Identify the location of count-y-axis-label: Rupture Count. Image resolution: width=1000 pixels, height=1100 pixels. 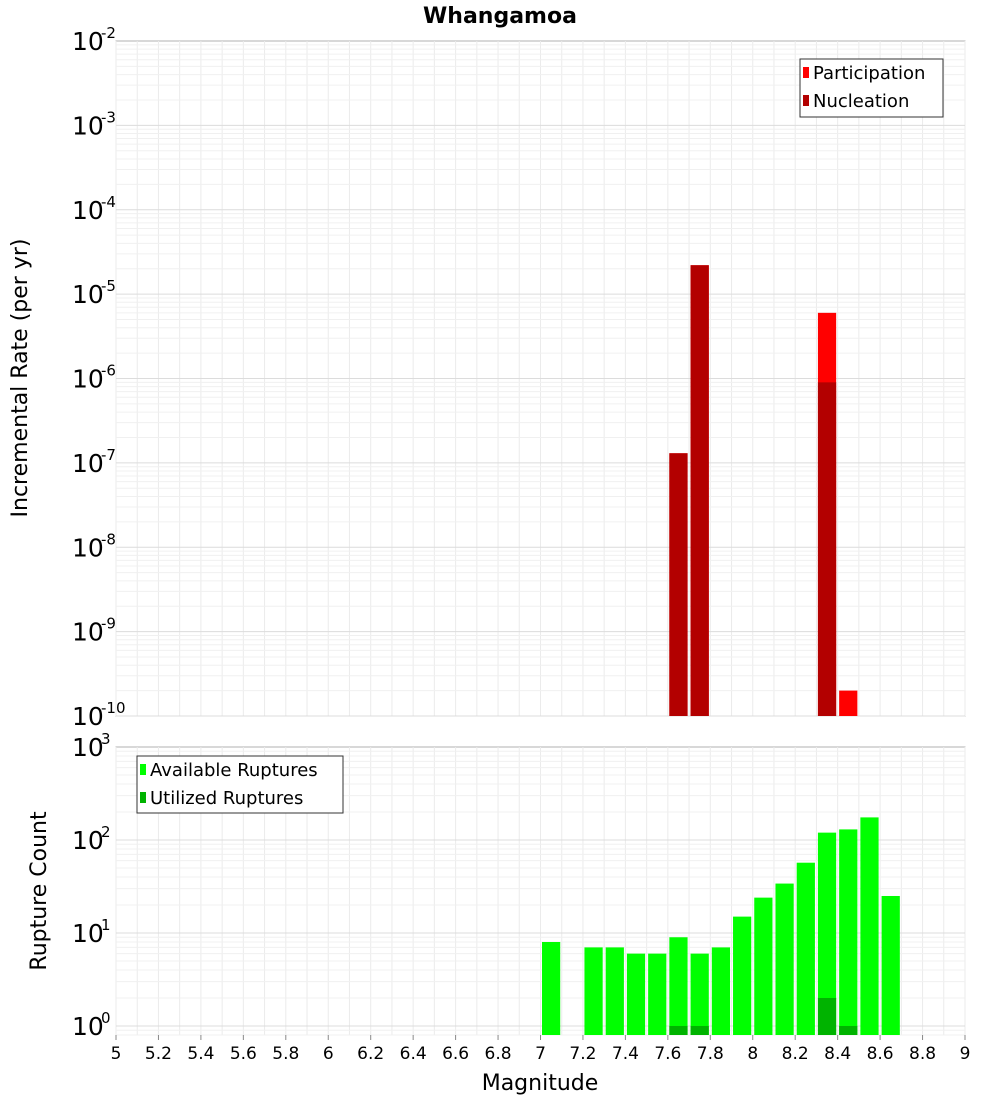
(39, 891).